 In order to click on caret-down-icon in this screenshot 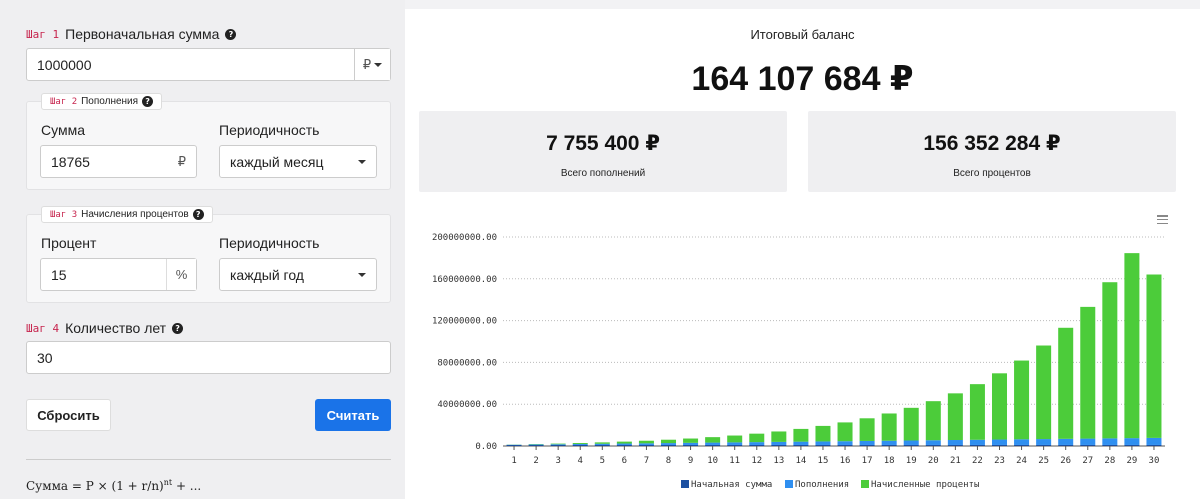, I will do `click(378, 64)`.